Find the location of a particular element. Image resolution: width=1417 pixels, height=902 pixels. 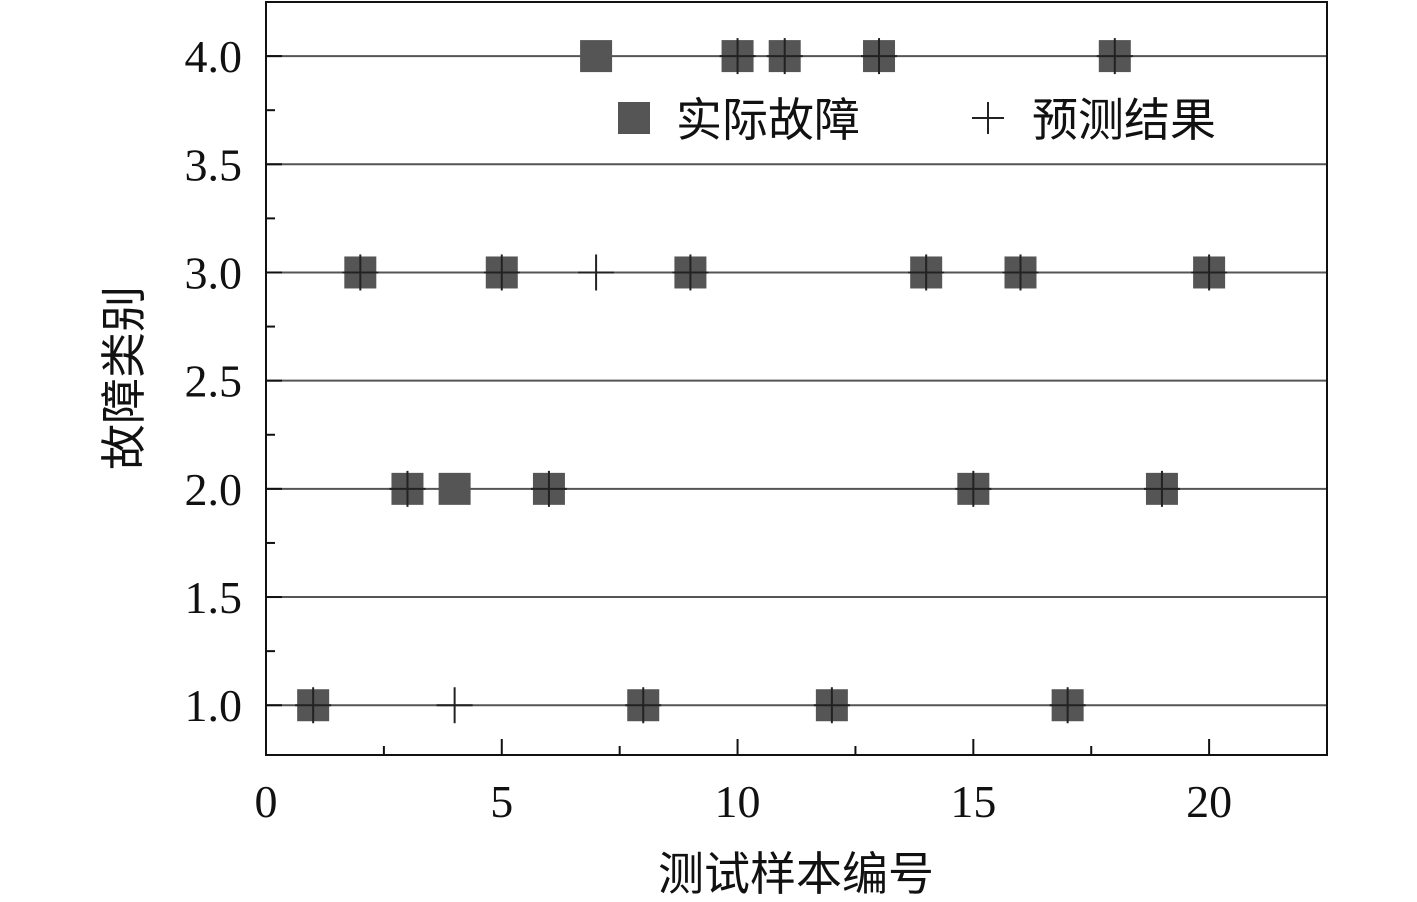

y-tick-label: 4.0 is located at coordinates (214, 56).